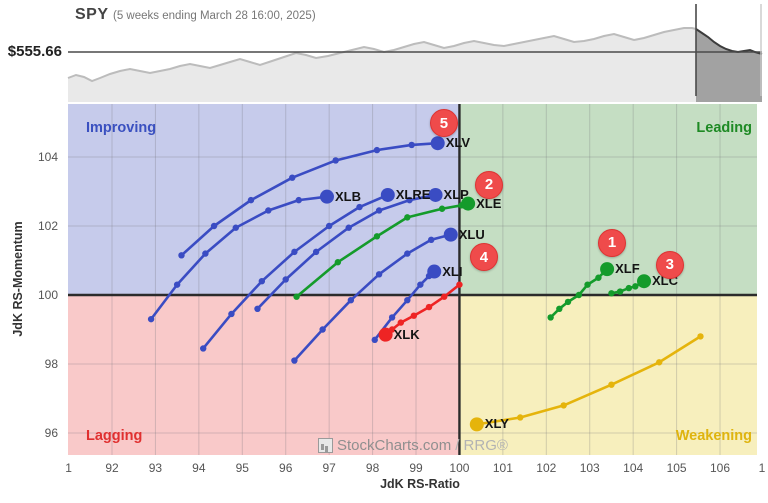 This screenshot has width=768, height=503. What do you see at coordinates (496, 424) in the screenshot?
I see `sector-label-xly: XLY` at bounding box center [496, 424].